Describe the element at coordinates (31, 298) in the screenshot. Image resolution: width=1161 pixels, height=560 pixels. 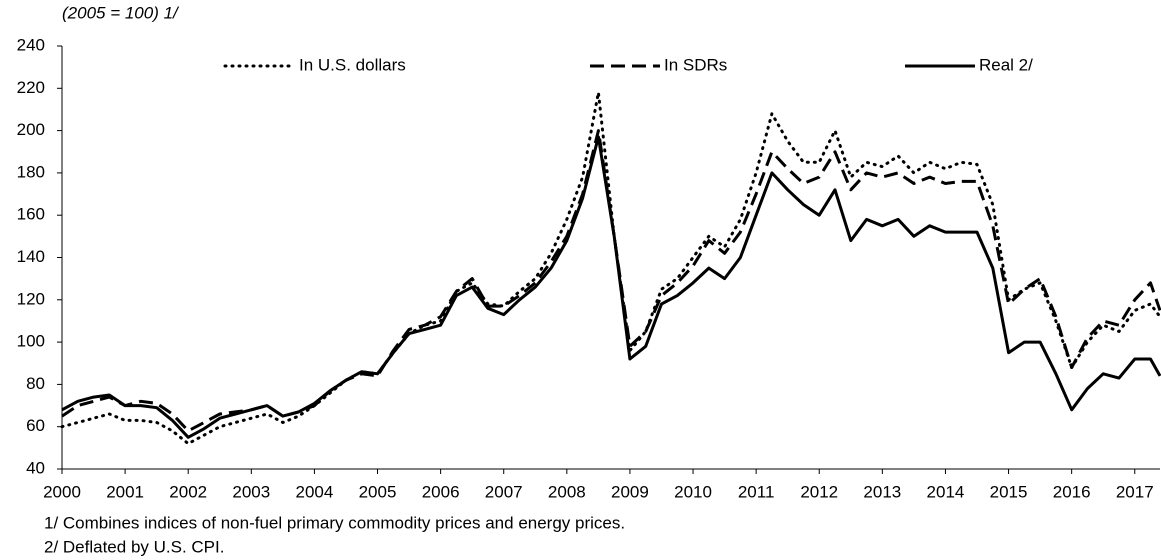
I see `y-tick-label: 120` at that location.